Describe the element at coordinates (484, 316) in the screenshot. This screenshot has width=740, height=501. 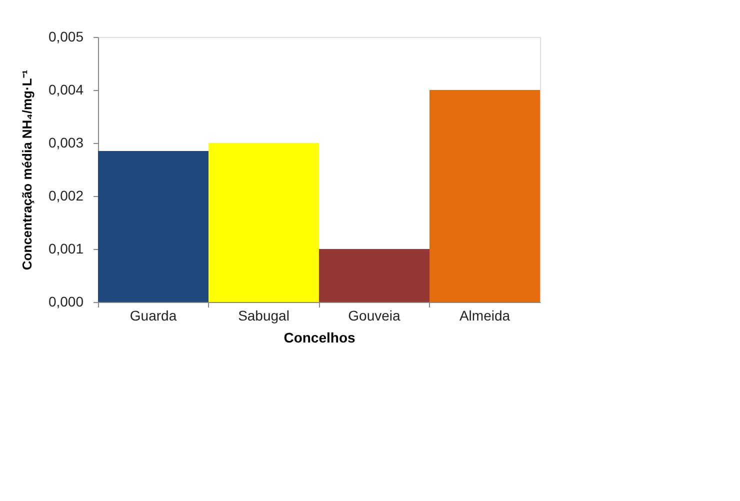
I see `x-tick-label: Almeida` at that location.